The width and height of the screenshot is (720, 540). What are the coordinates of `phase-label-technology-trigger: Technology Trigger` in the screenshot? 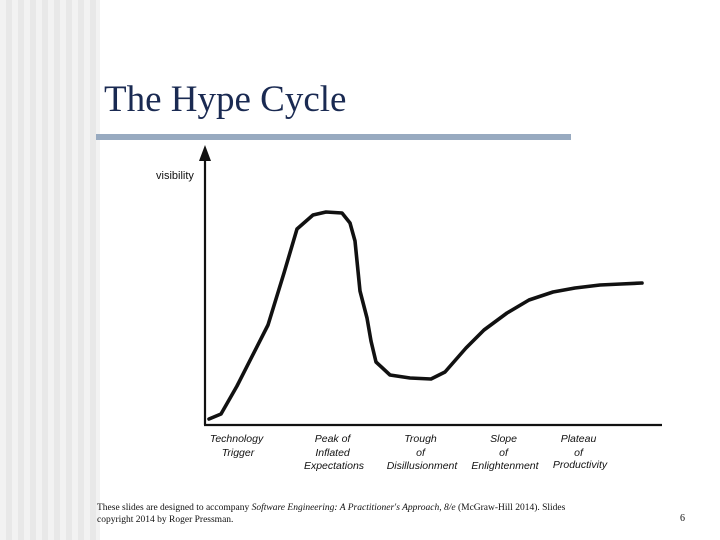 It's located at (238, 446).